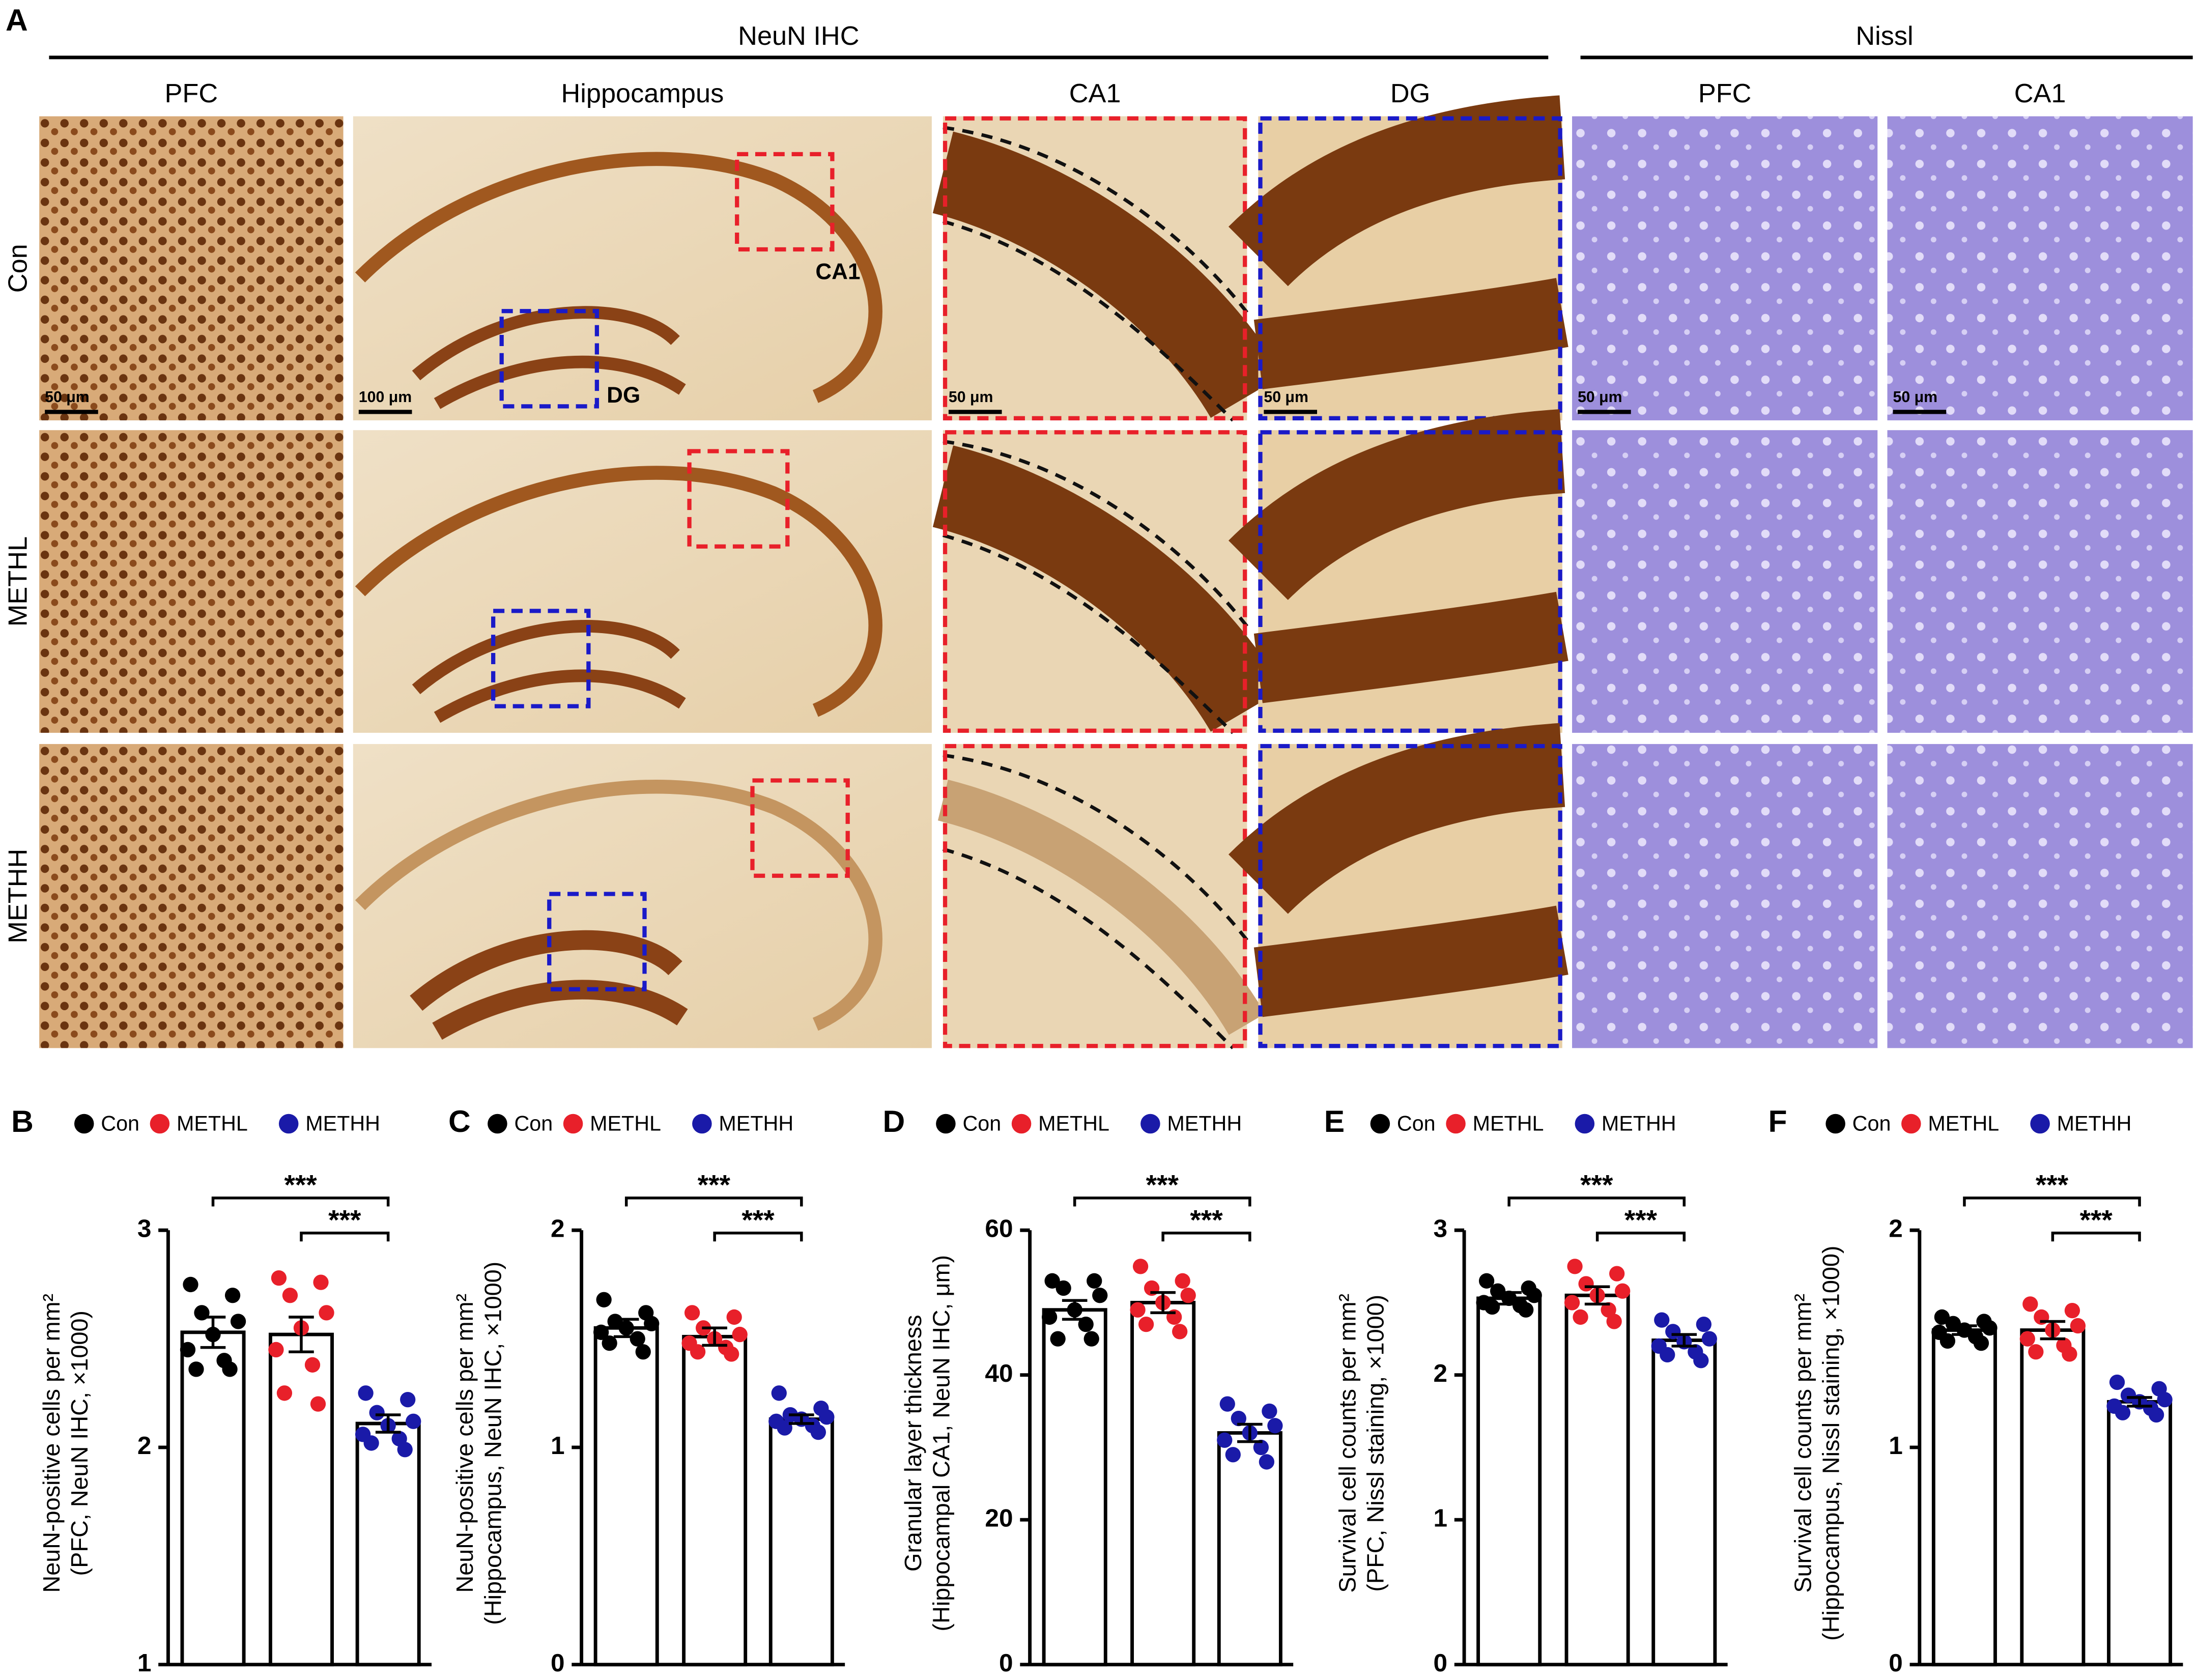 The image size is (2197, 1680). Describe the element at coordinates (1777, 1121) in the screenshot. I see `panel-letter: F` at that location.